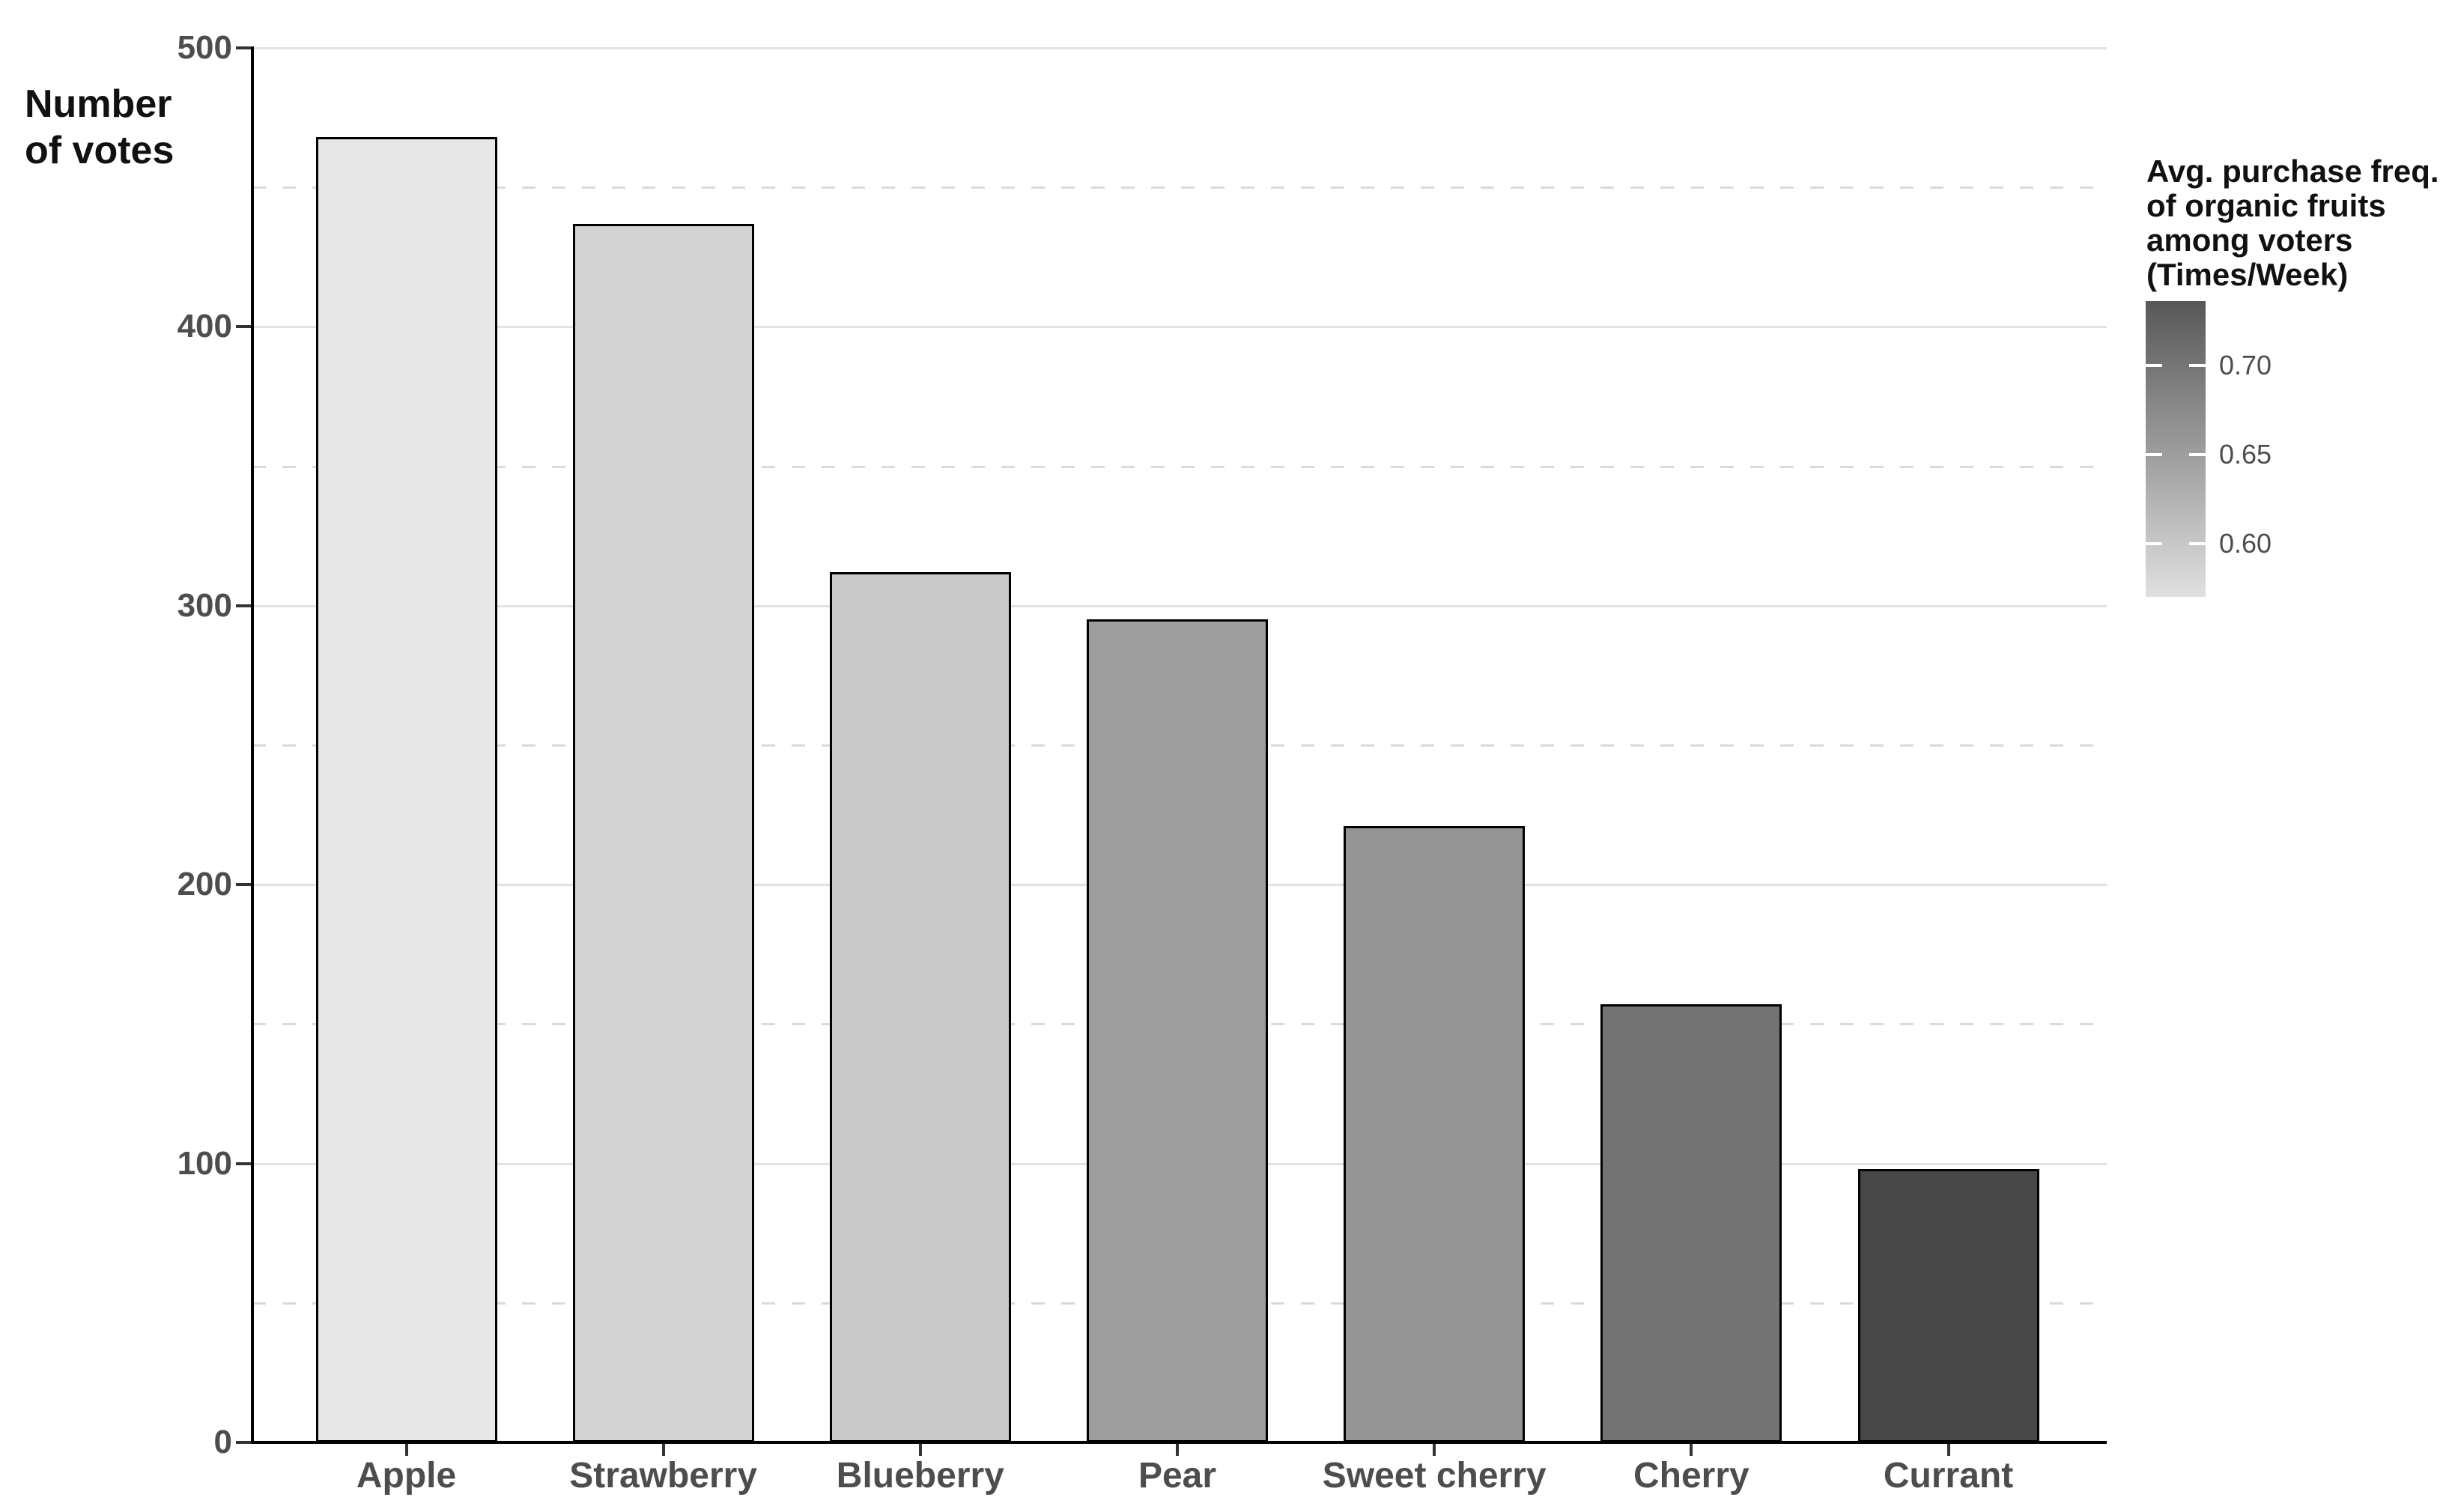 The image size is (2446, 1512). Describe the element at coordinates (100, 150) in the screenshot. I see `y-axis-title-line-2: of votes` at that location.